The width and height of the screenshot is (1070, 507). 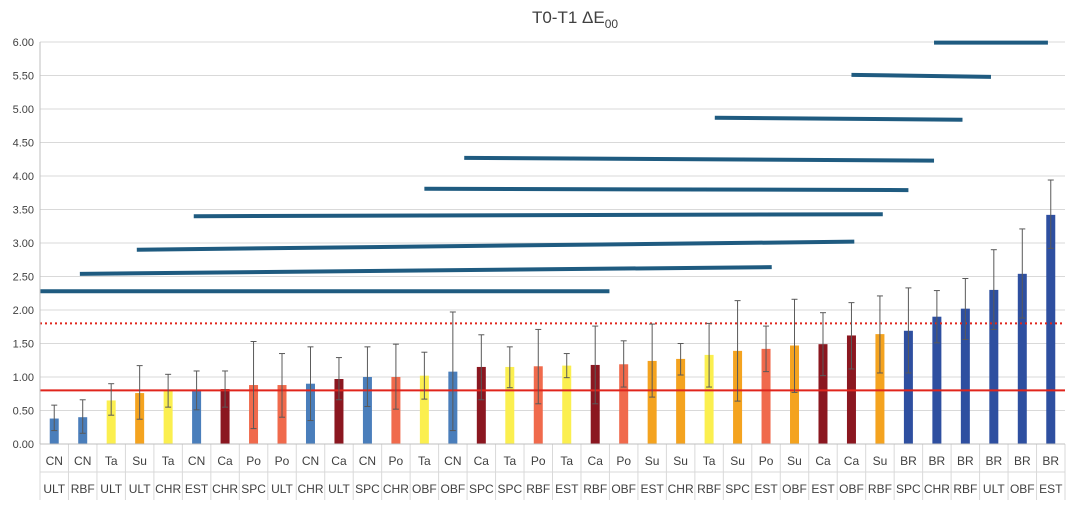 What do you see at coordinates (23, 445) in the screenshot?
I see `y-tick-label: 0.00` at bounding box center [23, 445].